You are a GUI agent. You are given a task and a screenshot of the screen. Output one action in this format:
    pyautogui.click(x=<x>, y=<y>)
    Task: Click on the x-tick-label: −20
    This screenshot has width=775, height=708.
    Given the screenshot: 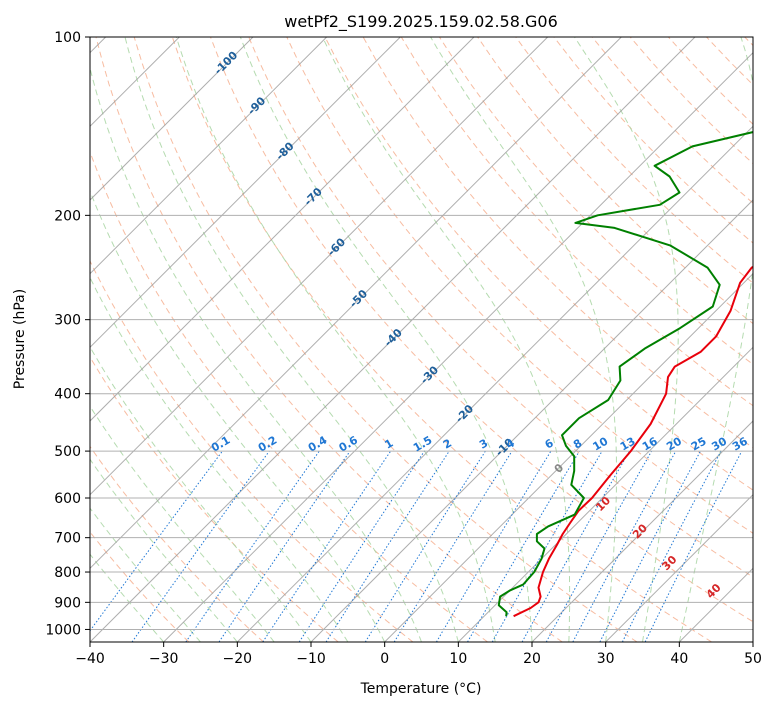 What is the action you would take?
    pyautogui.click(x=238, y=659)
    